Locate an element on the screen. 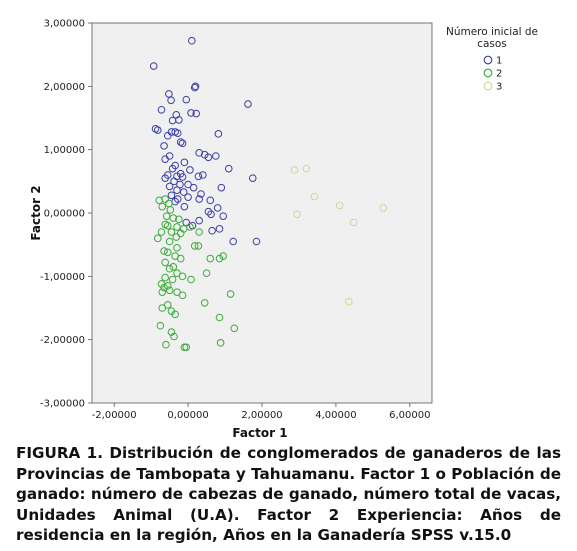 The image size is (577, 551). legend-title-line-2: casos is located at coordinates (492, 44).